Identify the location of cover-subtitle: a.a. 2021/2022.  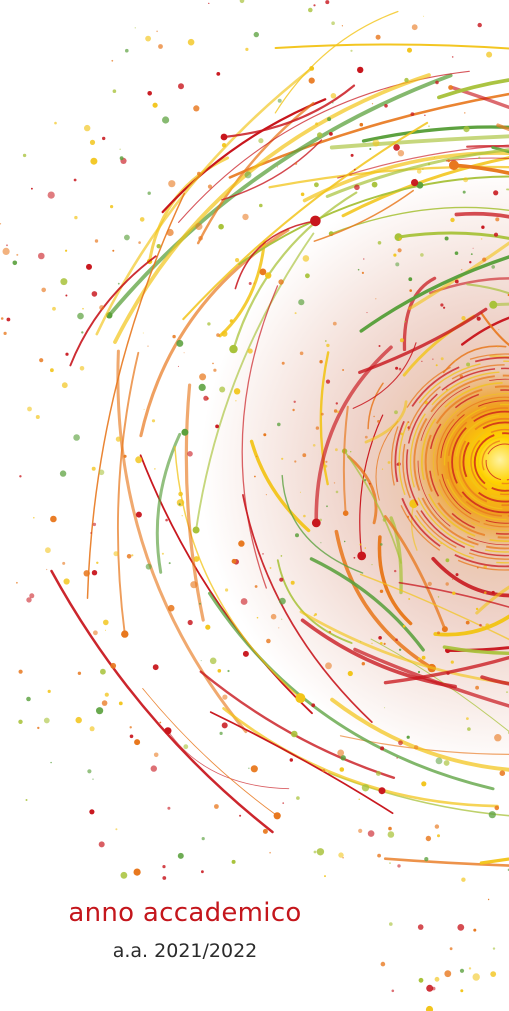
(185, 951).